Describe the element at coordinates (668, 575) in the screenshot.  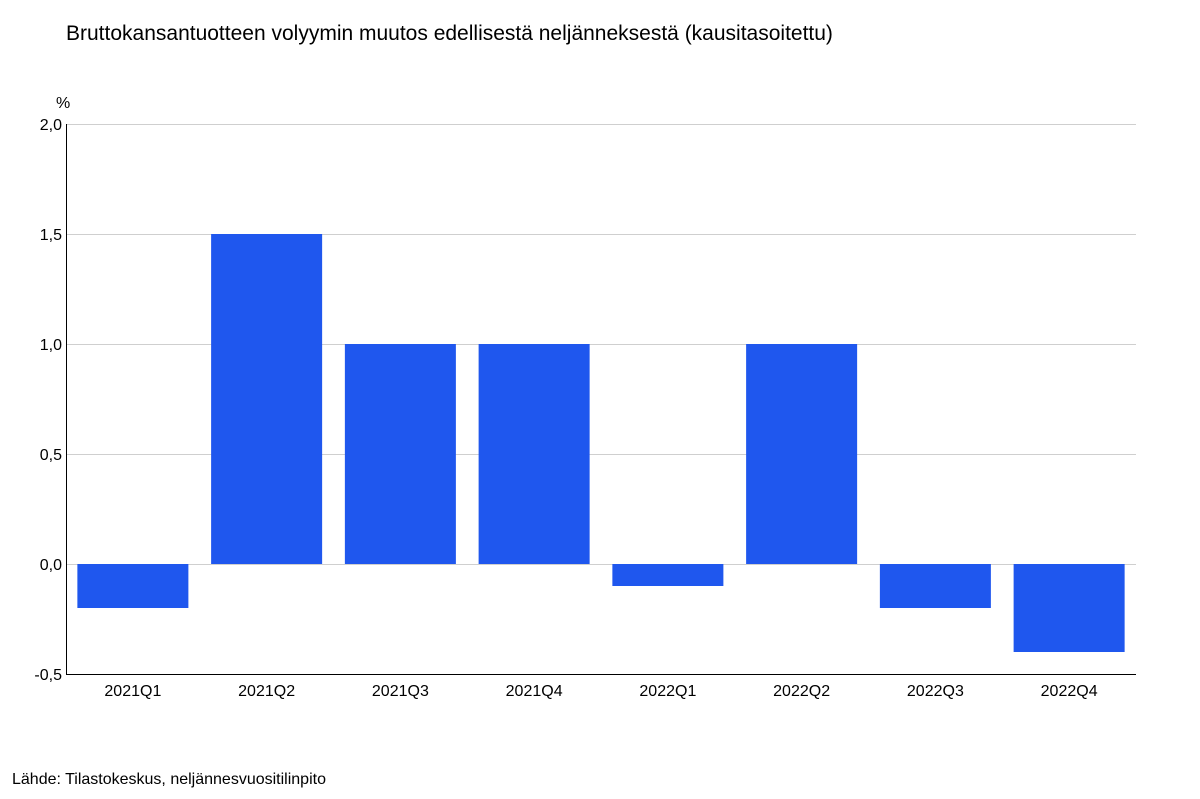
I see `bar-2022Q1` at that location.